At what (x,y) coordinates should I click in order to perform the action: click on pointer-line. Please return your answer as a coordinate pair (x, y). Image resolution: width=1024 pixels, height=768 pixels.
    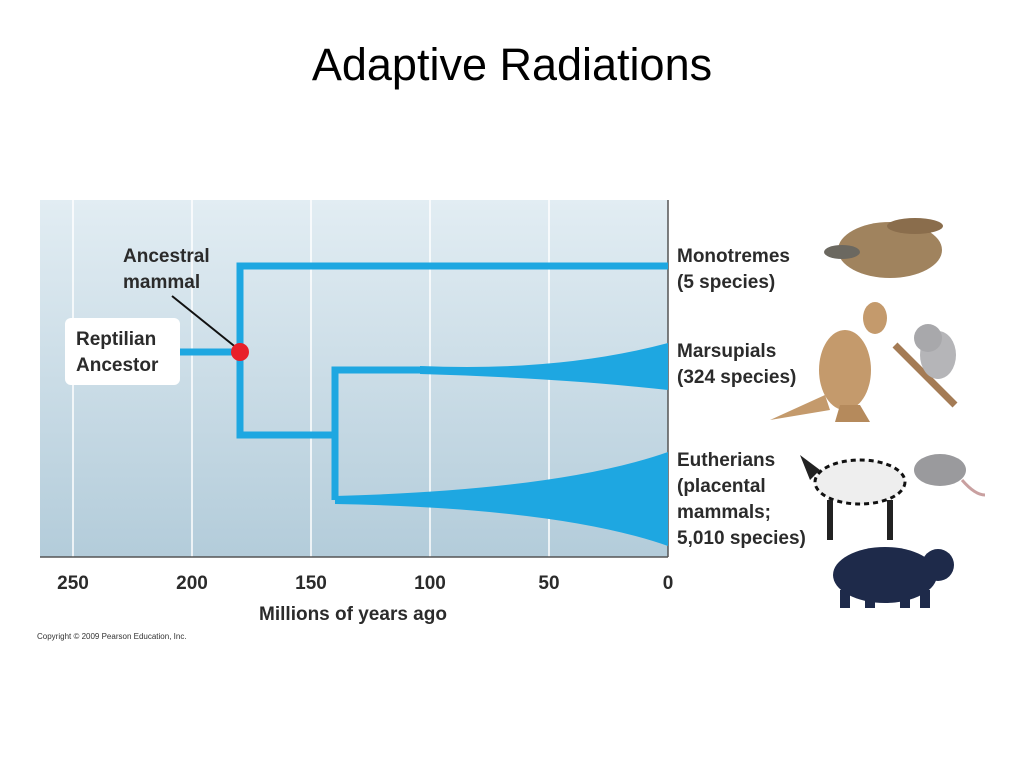
    Looking at the image, I should click on (205, 322).